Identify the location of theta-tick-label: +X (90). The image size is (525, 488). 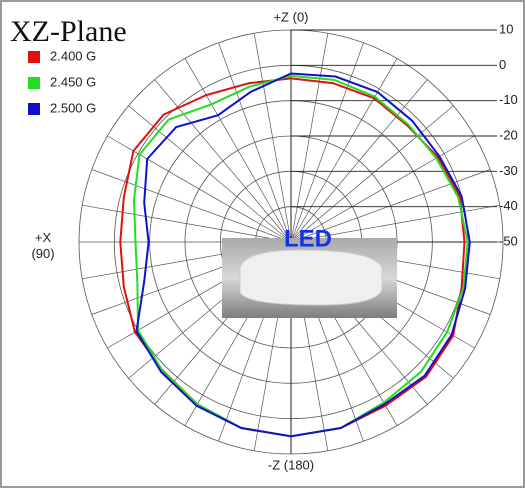
(43, 245).